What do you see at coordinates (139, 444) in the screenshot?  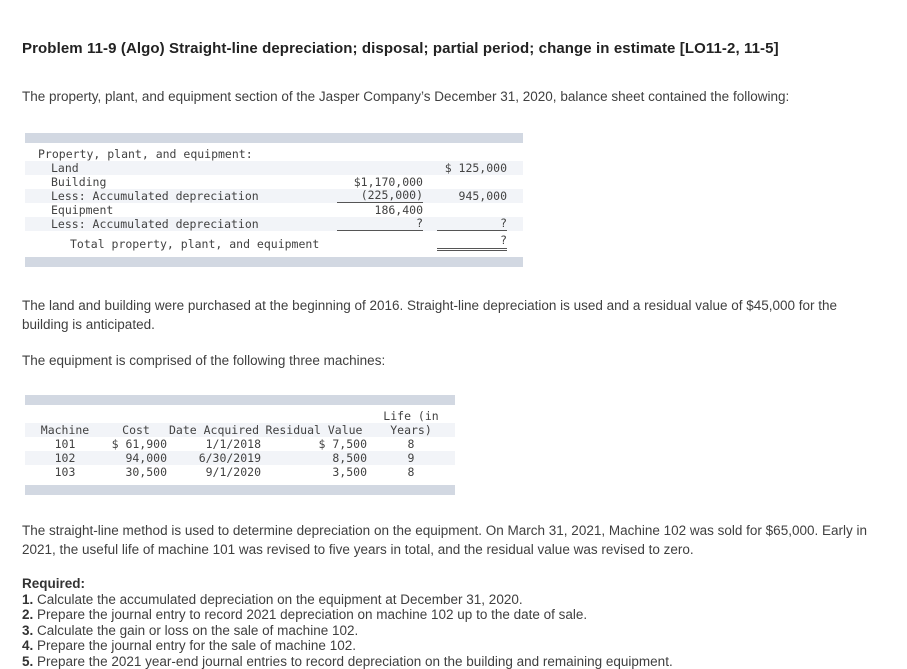 I see `machine-cost: $ 61,900` at bounding box center [139, 444].